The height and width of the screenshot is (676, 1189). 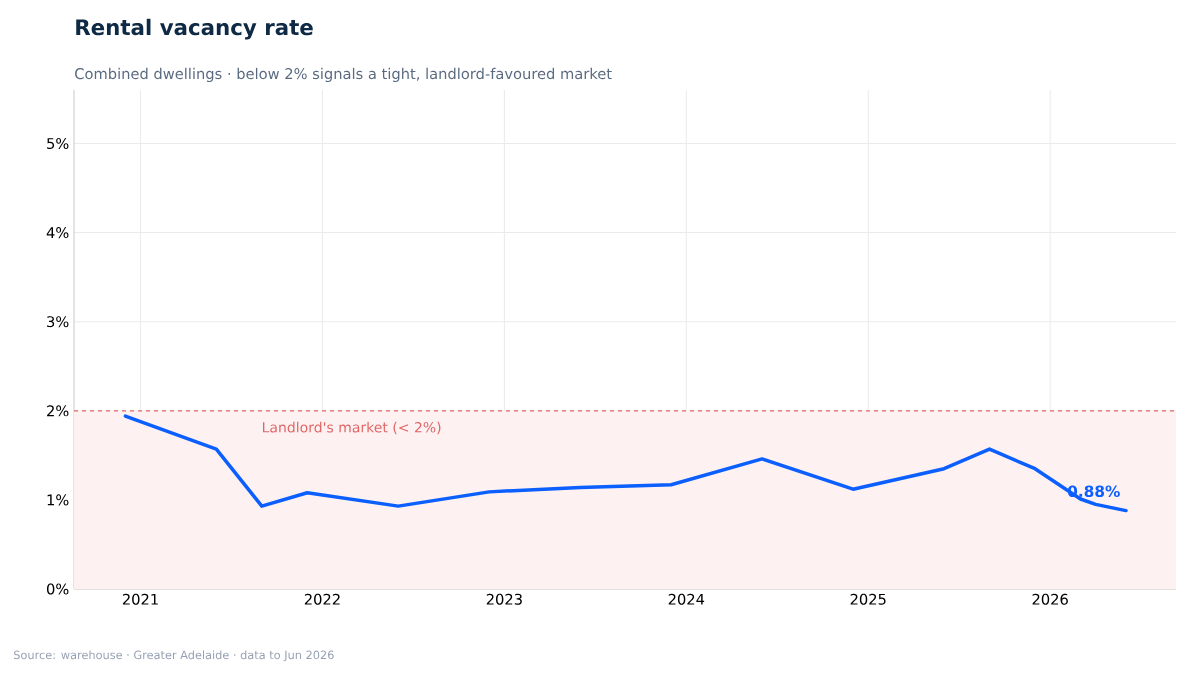 I want to click on band-label: Landlord's market (< 2%), so click(x=351, y=428).